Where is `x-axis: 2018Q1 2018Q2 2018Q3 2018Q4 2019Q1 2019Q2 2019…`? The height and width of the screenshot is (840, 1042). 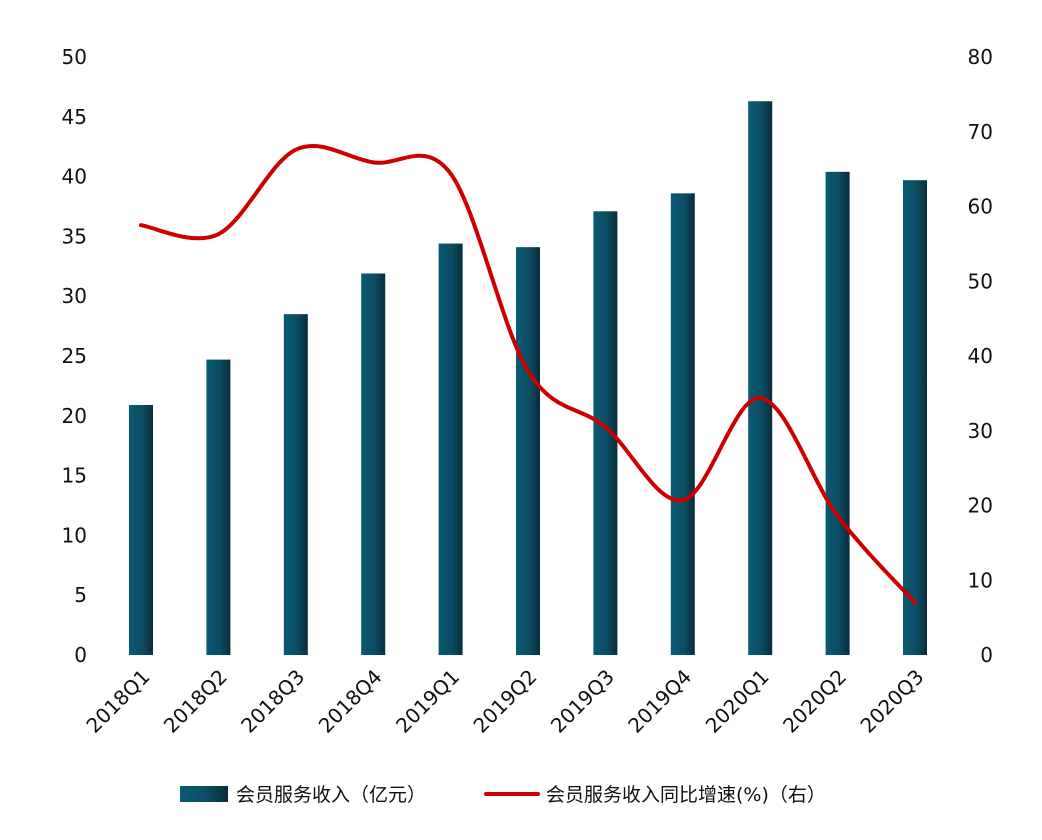
x-axis: 2018Q1 2018Q2 2018Q3 2018Q4 2019Q1 2019Q2 2019… is located at coordinates (504, 701).